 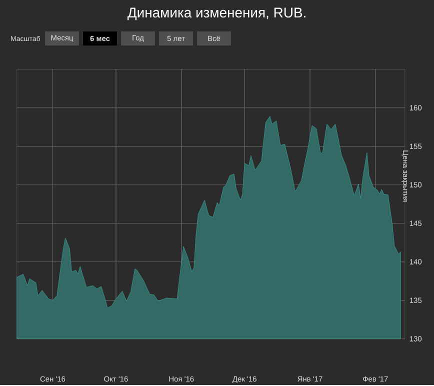 What do you see at coordinates (217, 14) in the screenshot?
I see `chart-title: Динамика изменения, RUB.` at bounding box center [217, 14].